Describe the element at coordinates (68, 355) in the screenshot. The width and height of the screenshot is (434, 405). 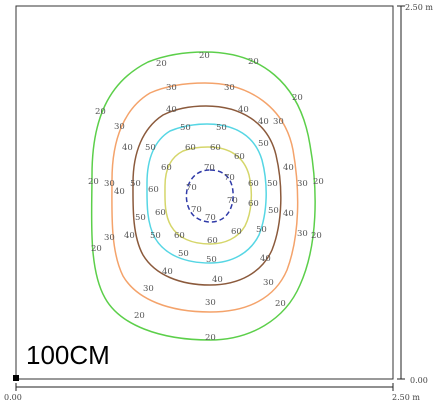
I see `distance-label: 100CM` at that location.